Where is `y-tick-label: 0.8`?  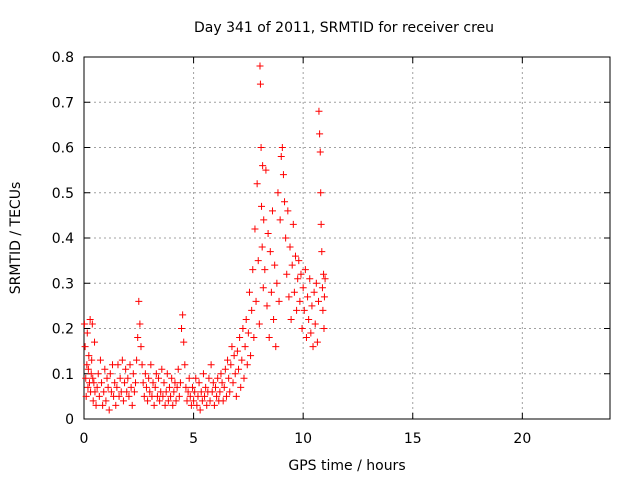 y-tick-label: 0.8 is located at coordinates (63, 58).